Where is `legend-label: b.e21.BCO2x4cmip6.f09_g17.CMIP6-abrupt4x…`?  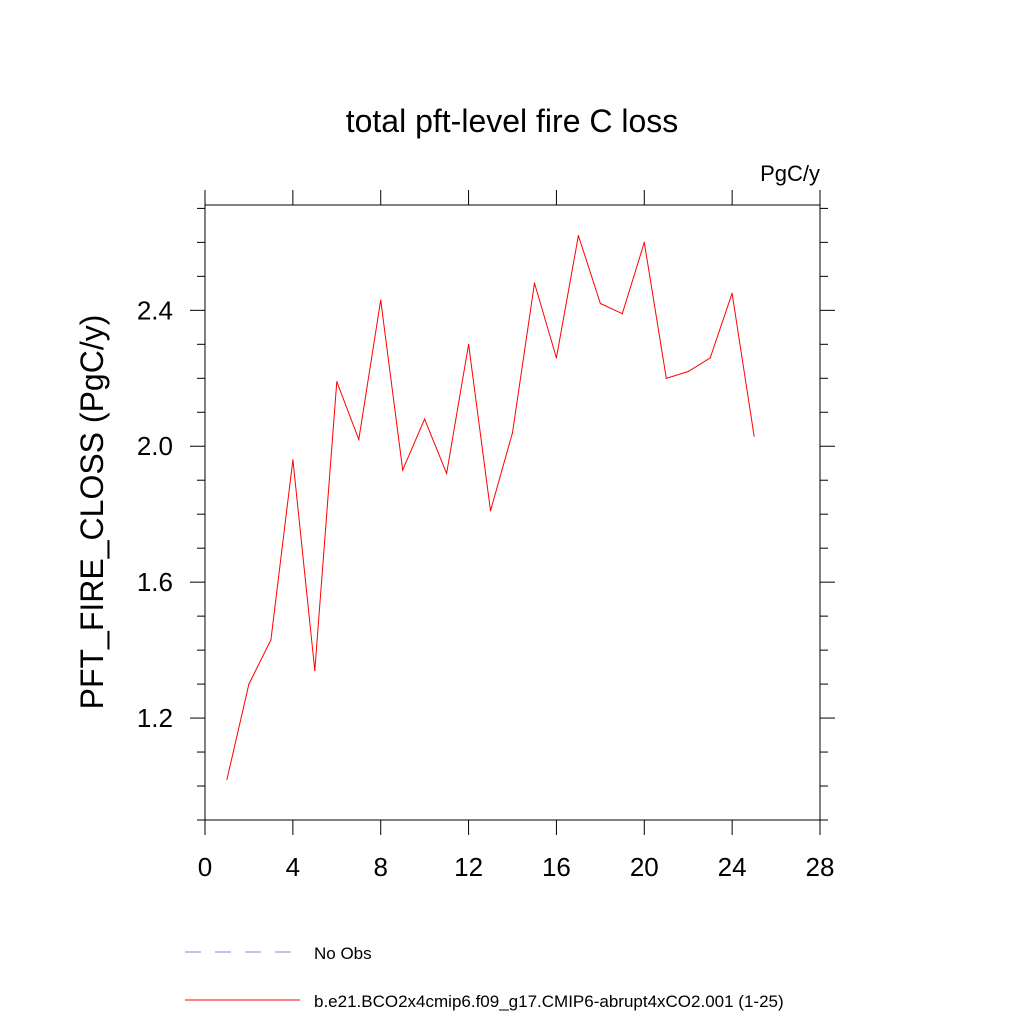 legend-label: b.e21.BCO2x4cmip6.f09_g17.CMIP6-abrupt4x… is located at coordinates (549, 1001).